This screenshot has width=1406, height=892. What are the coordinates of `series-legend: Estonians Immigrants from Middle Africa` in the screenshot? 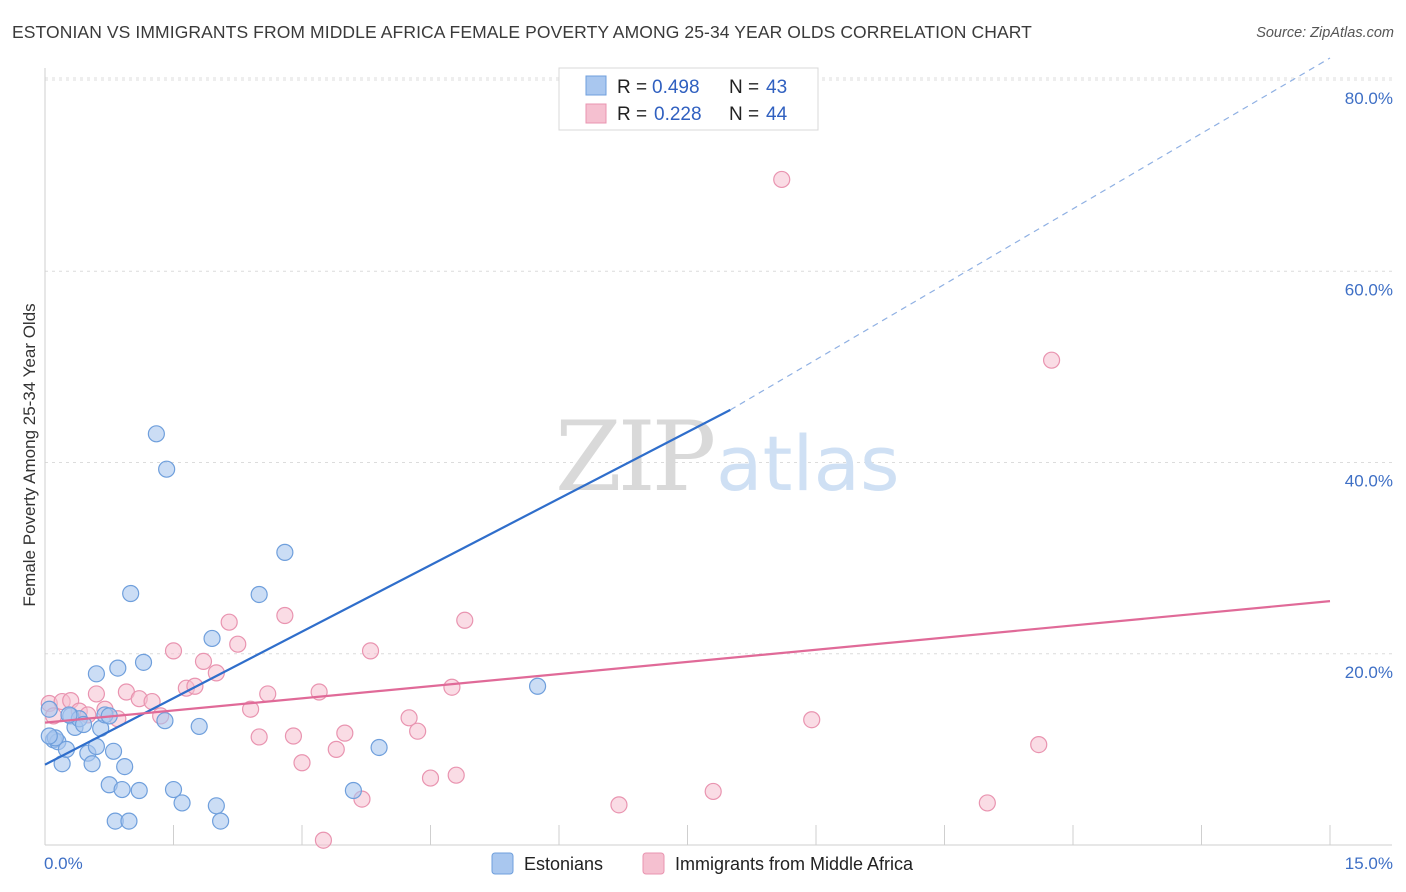 It's located at (702, 863).